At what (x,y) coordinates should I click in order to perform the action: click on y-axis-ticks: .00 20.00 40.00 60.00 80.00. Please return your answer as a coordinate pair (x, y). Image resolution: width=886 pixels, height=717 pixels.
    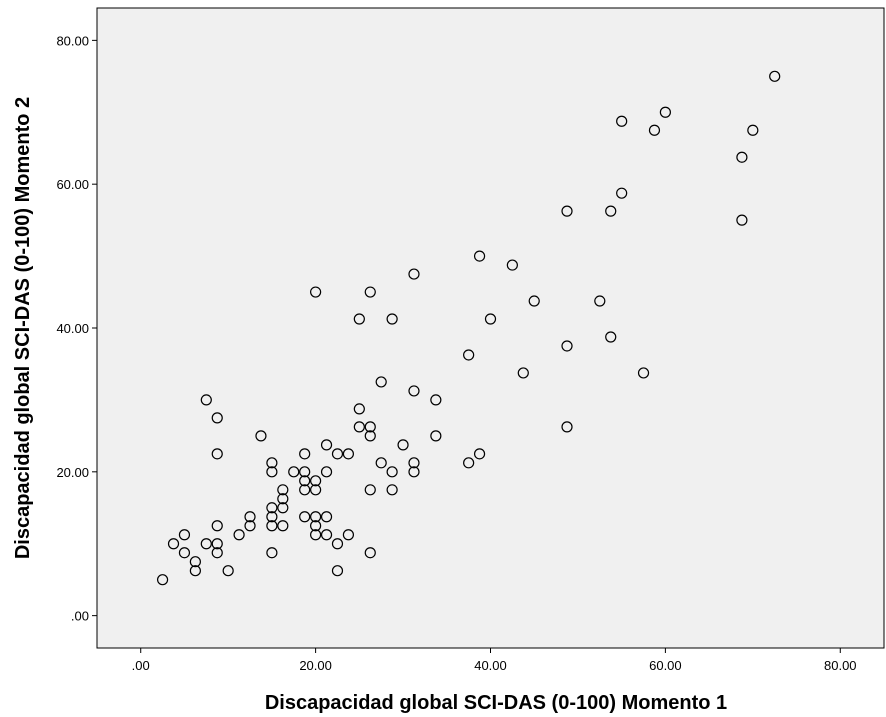
    Looking at the image, I should click on (76, 328).